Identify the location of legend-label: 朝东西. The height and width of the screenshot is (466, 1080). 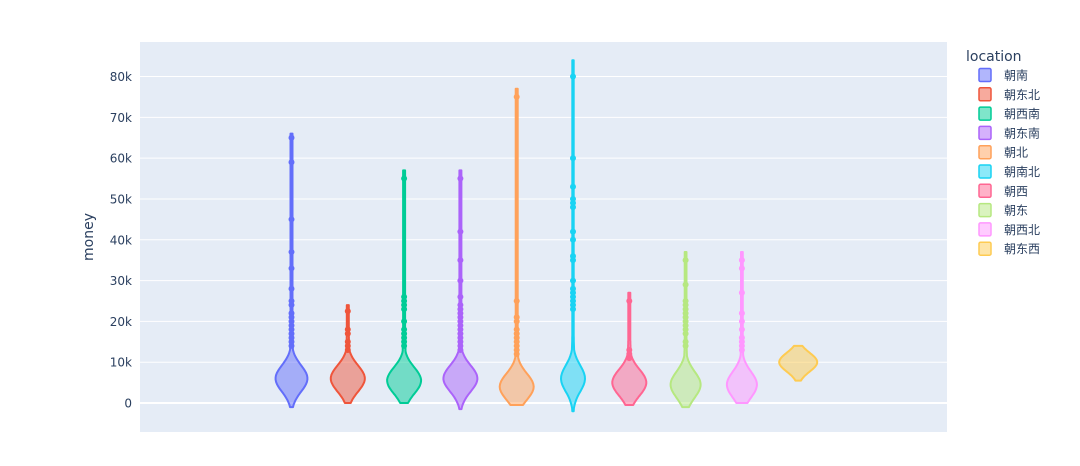
(1022, 249).